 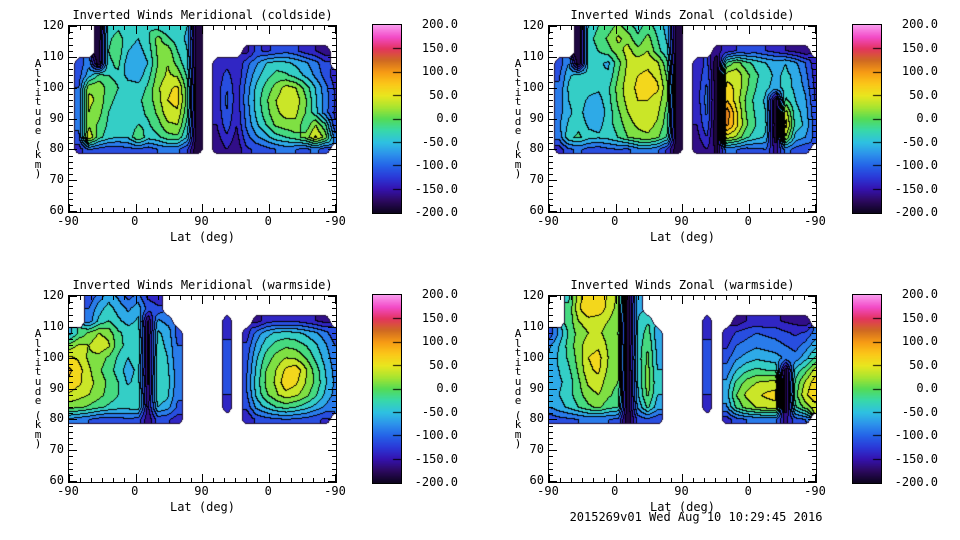 I want to click on y-tick-label: 120, so click(x=533, y=25).